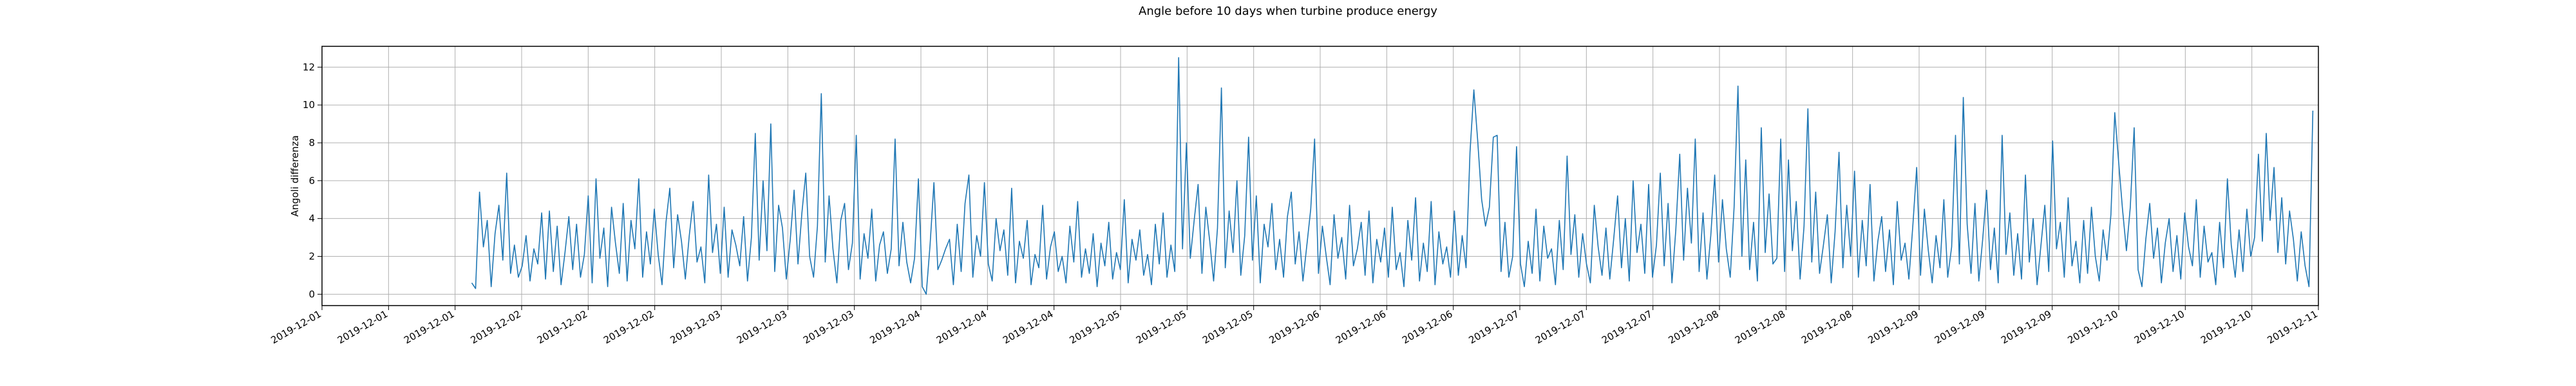 The image size is (2576, 386). I want to click on y-tick-label: 8, so click(311, 143).